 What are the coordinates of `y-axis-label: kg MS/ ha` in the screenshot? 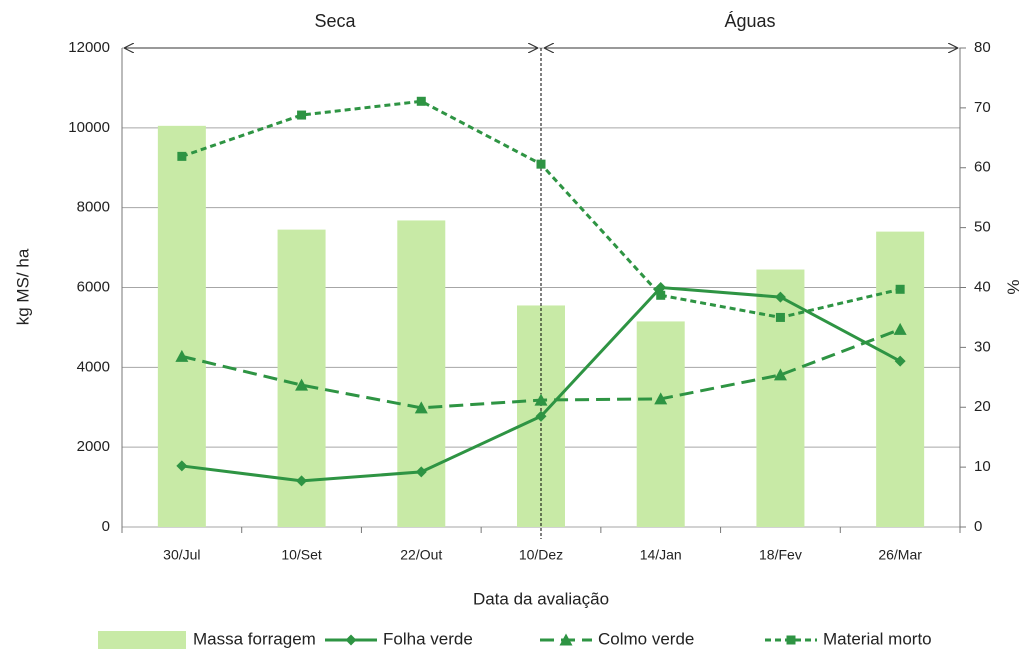 It's located at (22, 286).